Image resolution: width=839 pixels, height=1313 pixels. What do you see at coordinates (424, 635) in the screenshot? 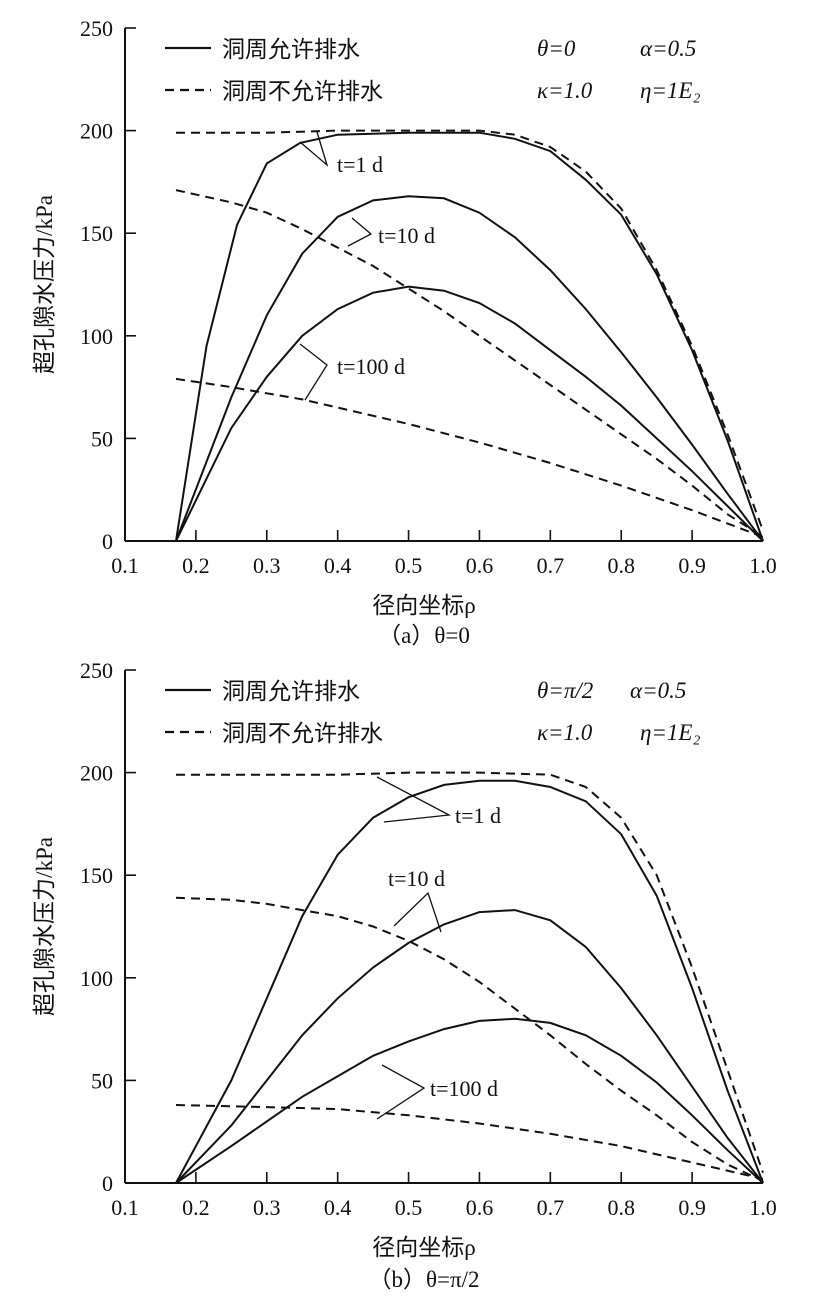
I see `panel-caption: （a）θ=0` at bounding box center [424, 635].